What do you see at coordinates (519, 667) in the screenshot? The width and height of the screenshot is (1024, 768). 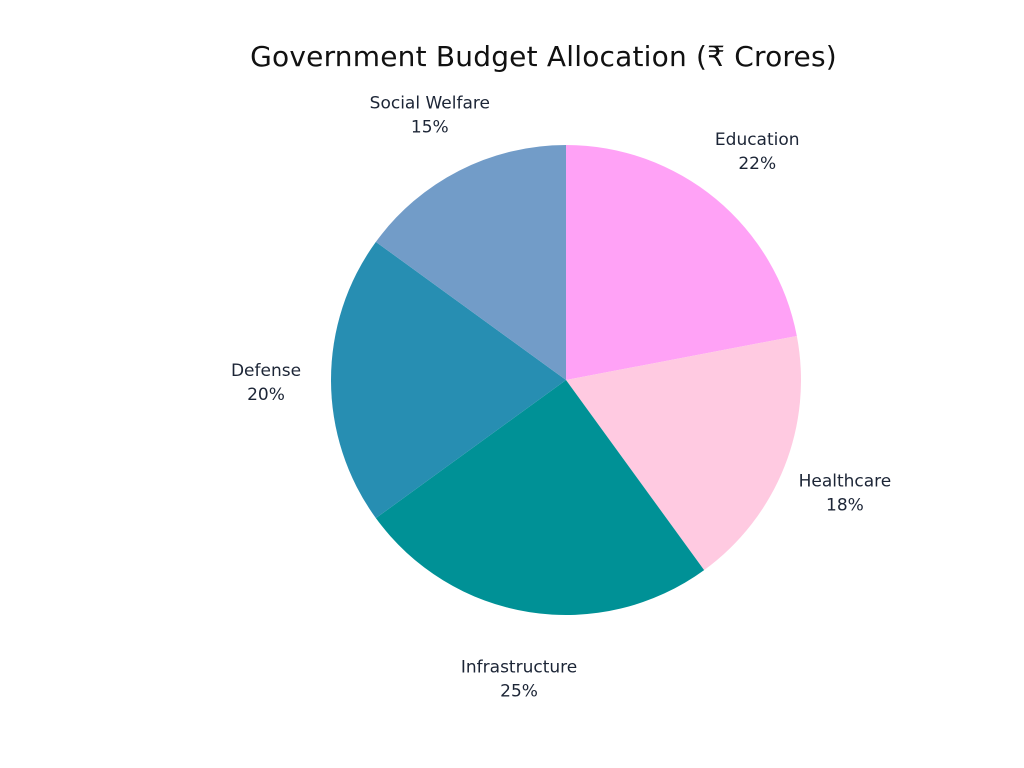 I see `slice-label-infrastructure: Infrastructure` at bounding box center [519, 667].